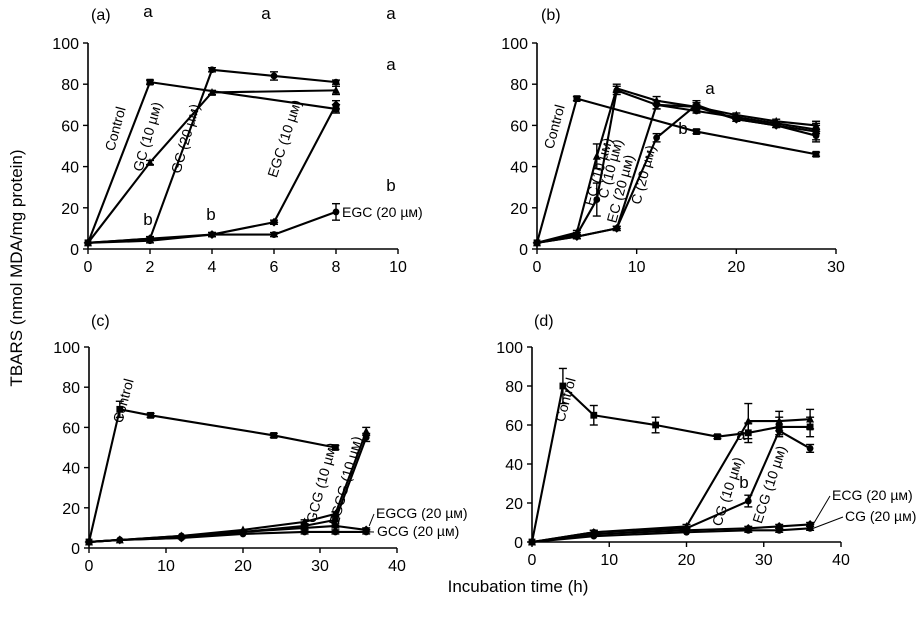 The width and height of the screenshot is (919, 617). Describe the element at coordinates (544, 321) in the screenshot. I see `panel-label: (d)` at that location.